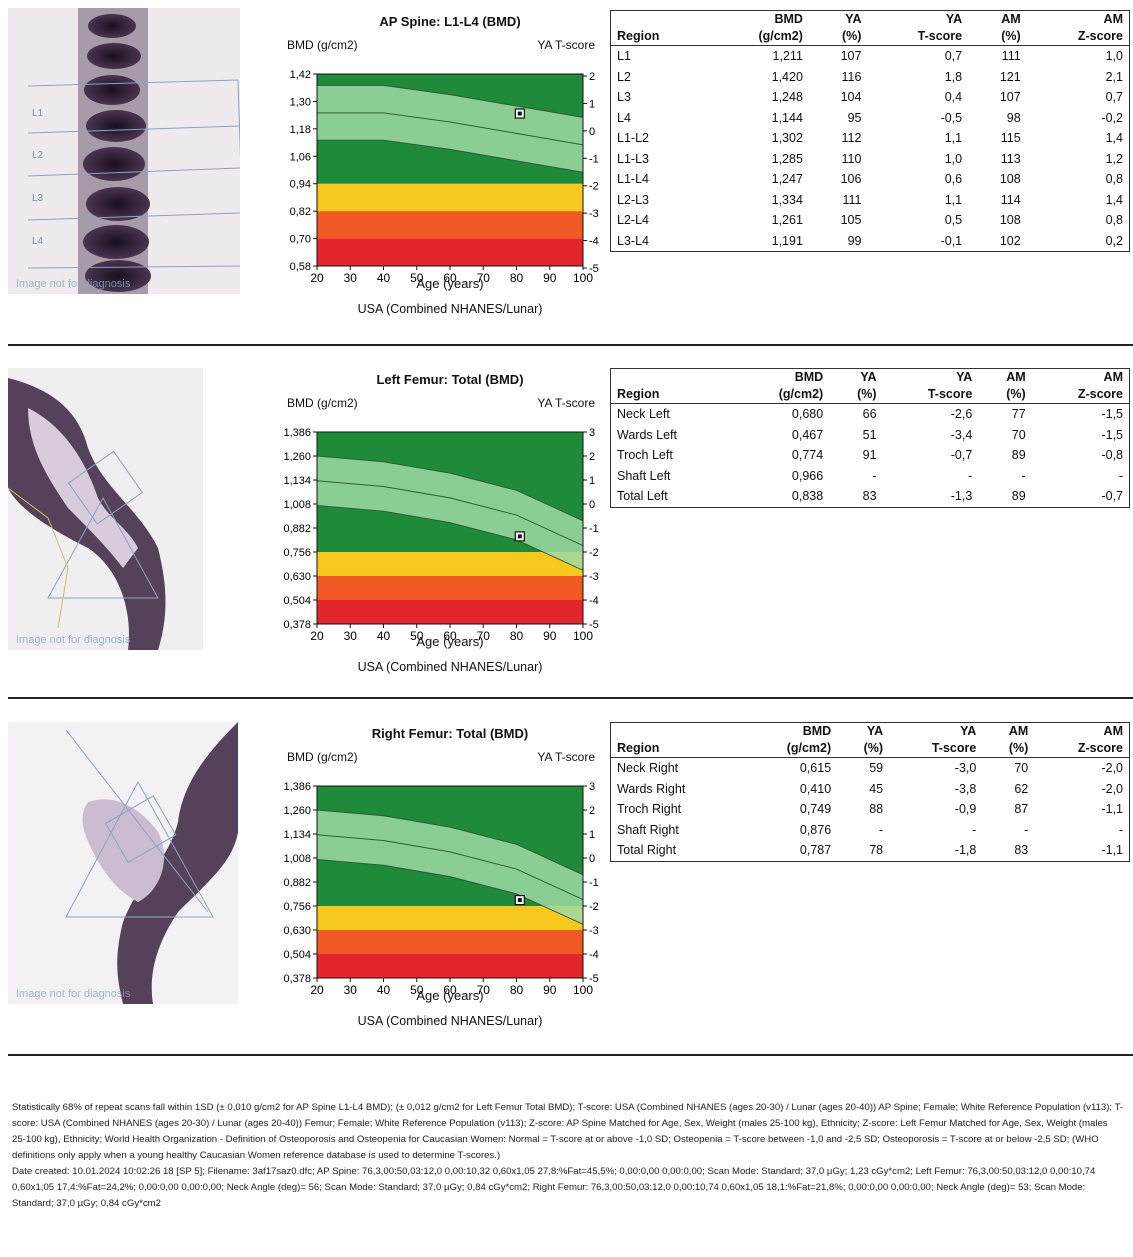  I want to click on x-tick-label: 70, so click(484, 990).